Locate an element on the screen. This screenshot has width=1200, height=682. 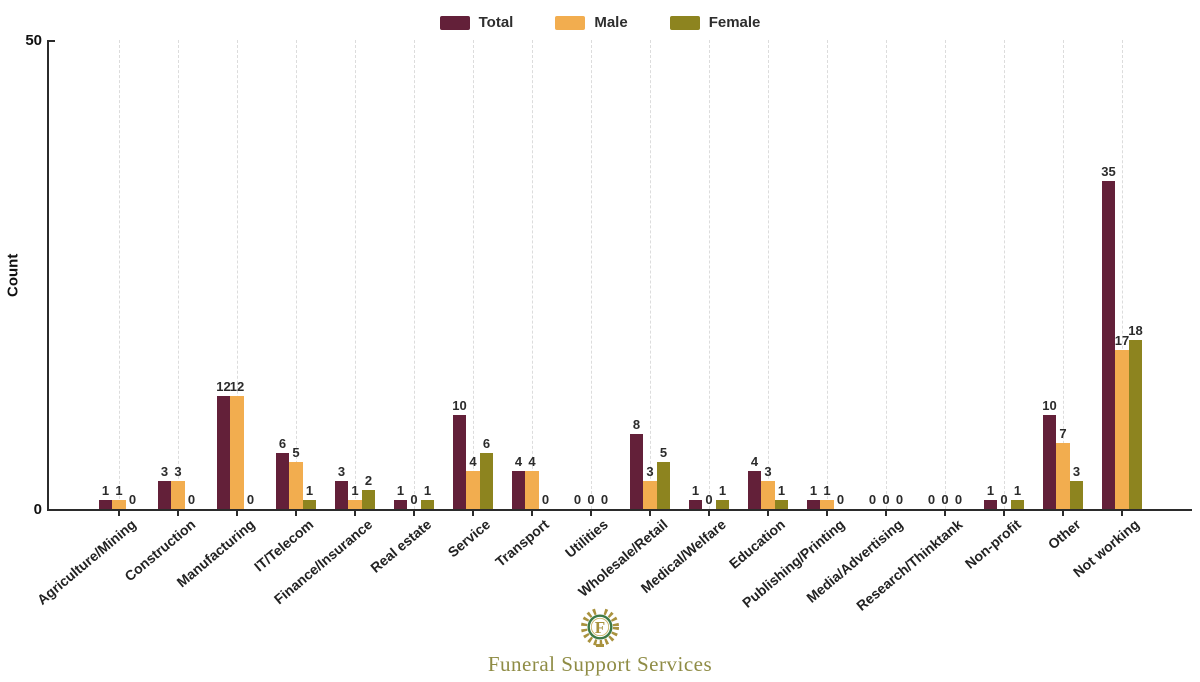
x-axis-label: Finance/Insurance is located at coordinates (323, 562).